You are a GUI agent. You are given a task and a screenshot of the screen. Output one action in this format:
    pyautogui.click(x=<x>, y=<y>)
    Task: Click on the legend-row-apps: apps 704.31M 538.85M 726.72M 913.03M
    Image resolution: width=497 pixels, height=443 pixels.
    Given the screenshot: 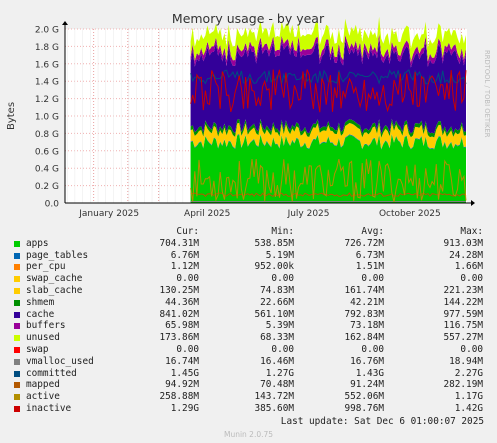 What is the action you would take?
    pyautogui.click(x=253, y=244)
    